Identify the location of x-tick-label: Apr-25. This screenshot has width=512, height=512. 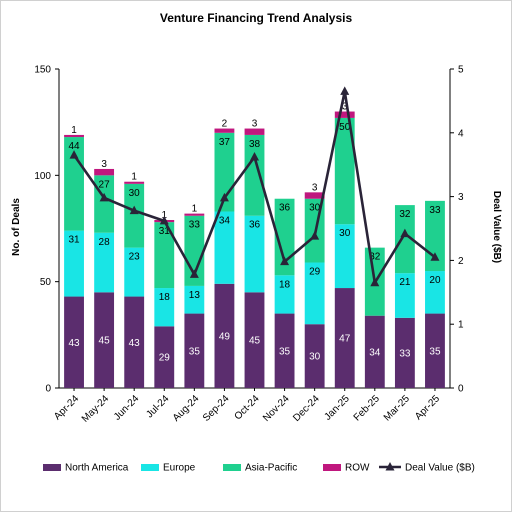
(427, 407).